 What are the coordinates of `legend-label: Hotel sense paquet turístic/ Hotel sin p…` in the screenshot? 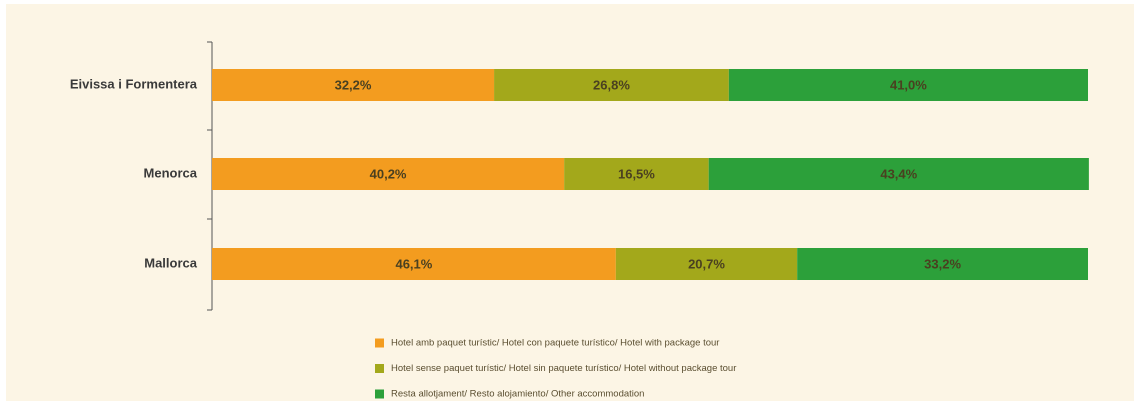 It's located at (563, 368).